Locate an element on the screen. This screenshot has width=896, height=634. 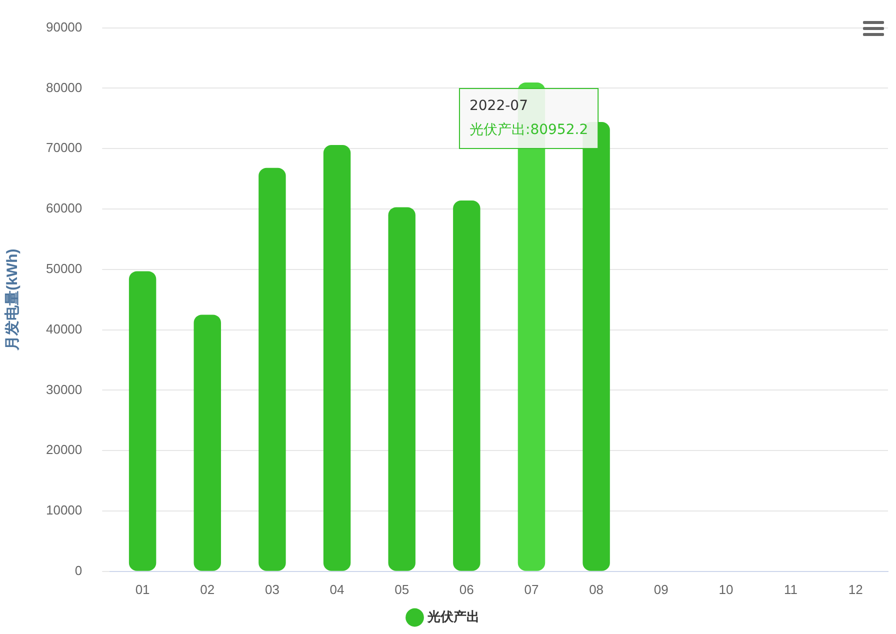
x-tick-label: 08 is located at coordinates (596, 589).